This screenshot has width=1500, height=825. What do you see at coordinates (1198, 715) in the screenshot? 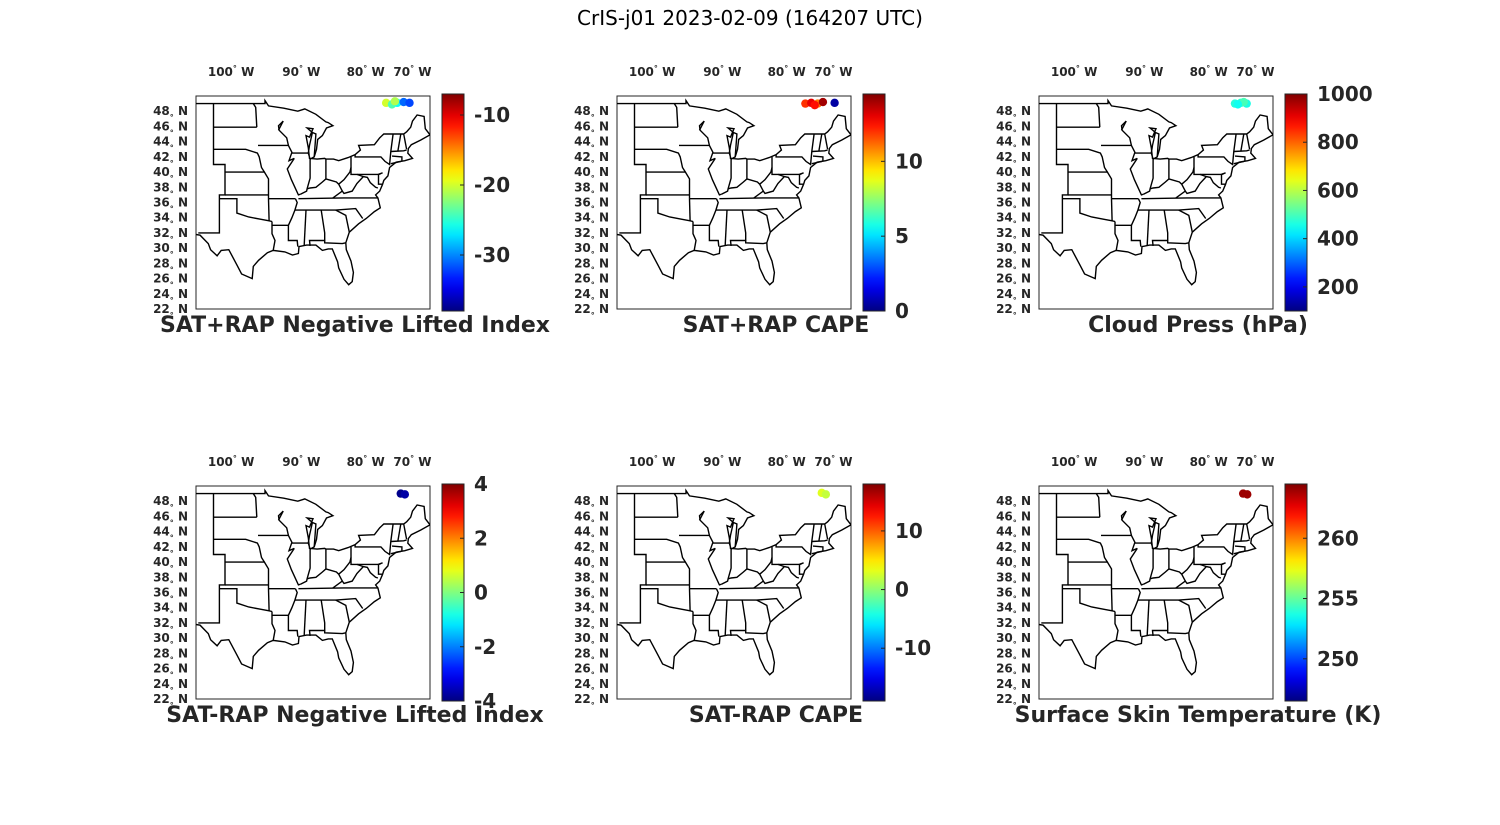
I see `panel-title: Surface Skin Temperature (K)` at bounding box center [1198, 715].